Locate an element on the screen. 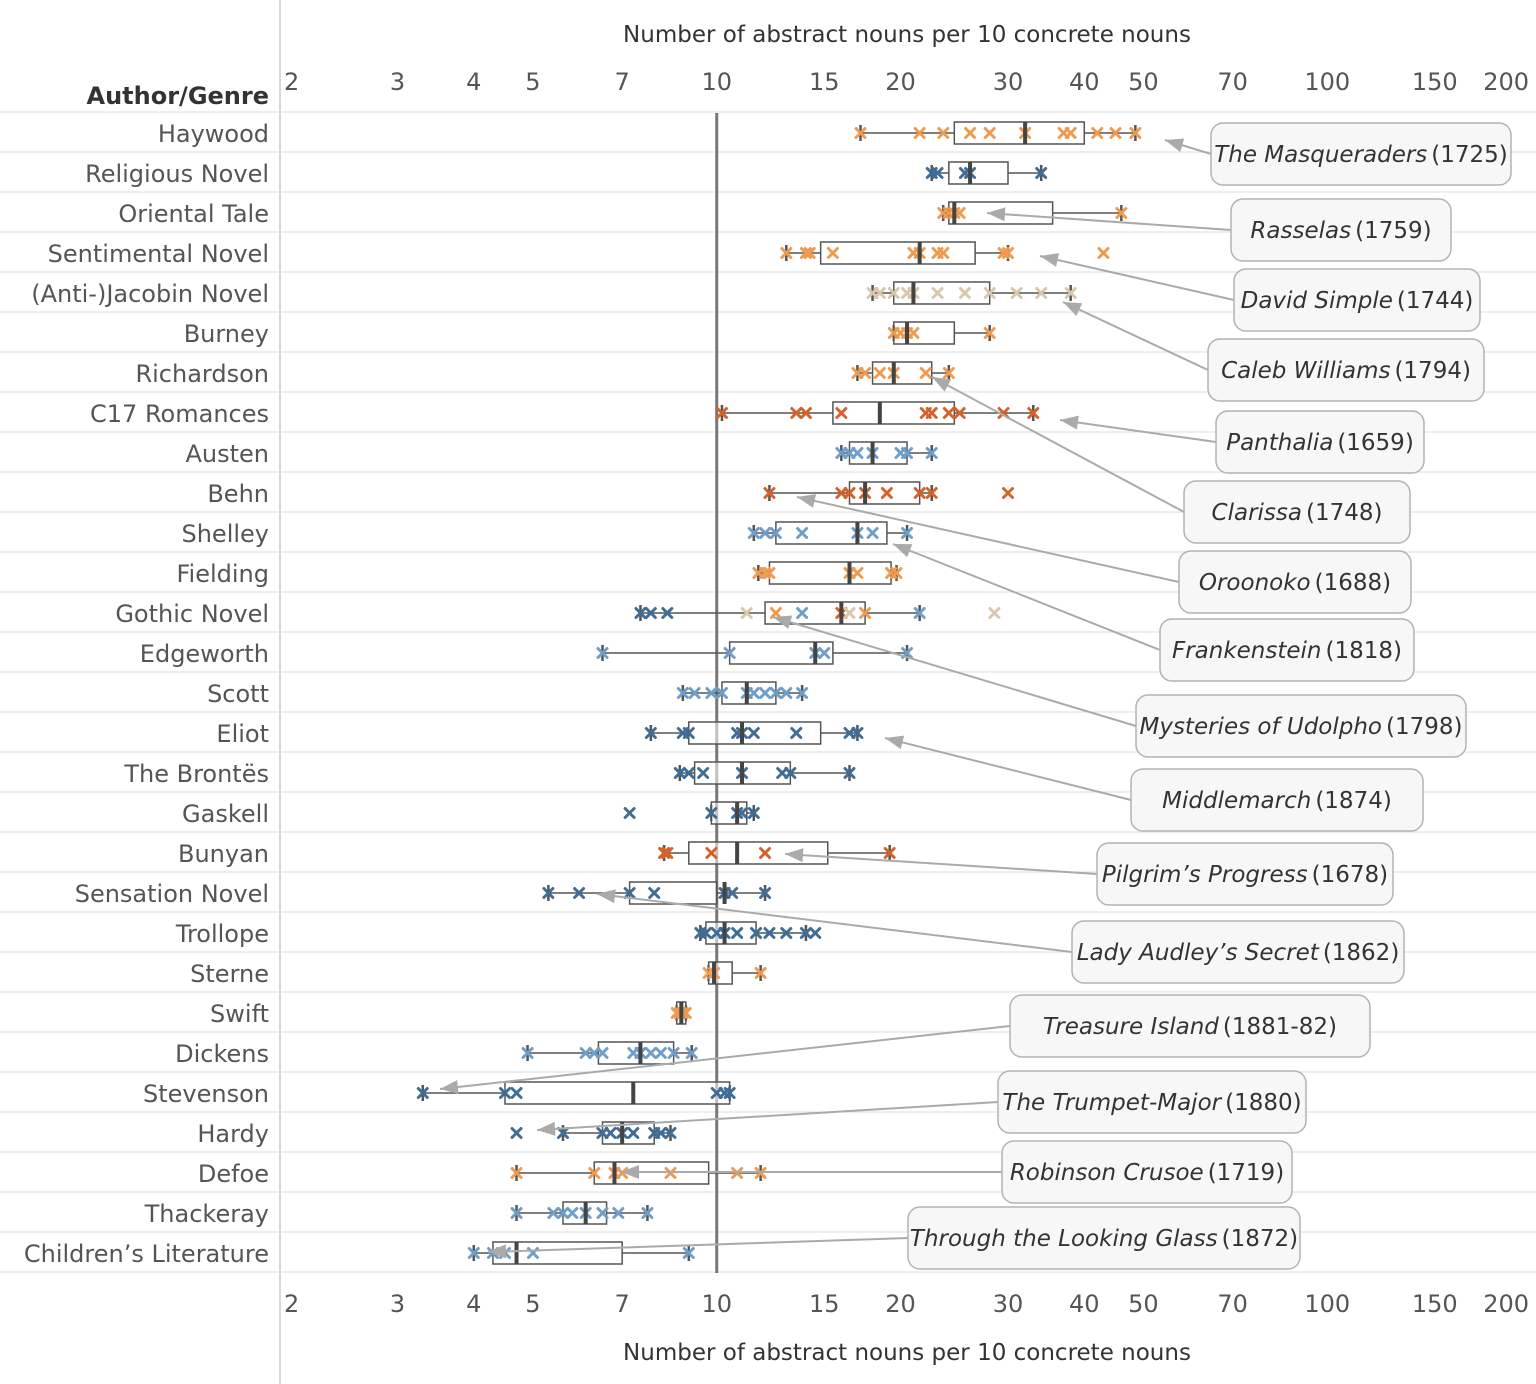 This screenshot has width=1536, height=1384. callout-title: Panthalia is located at coordinates (1279, 443).